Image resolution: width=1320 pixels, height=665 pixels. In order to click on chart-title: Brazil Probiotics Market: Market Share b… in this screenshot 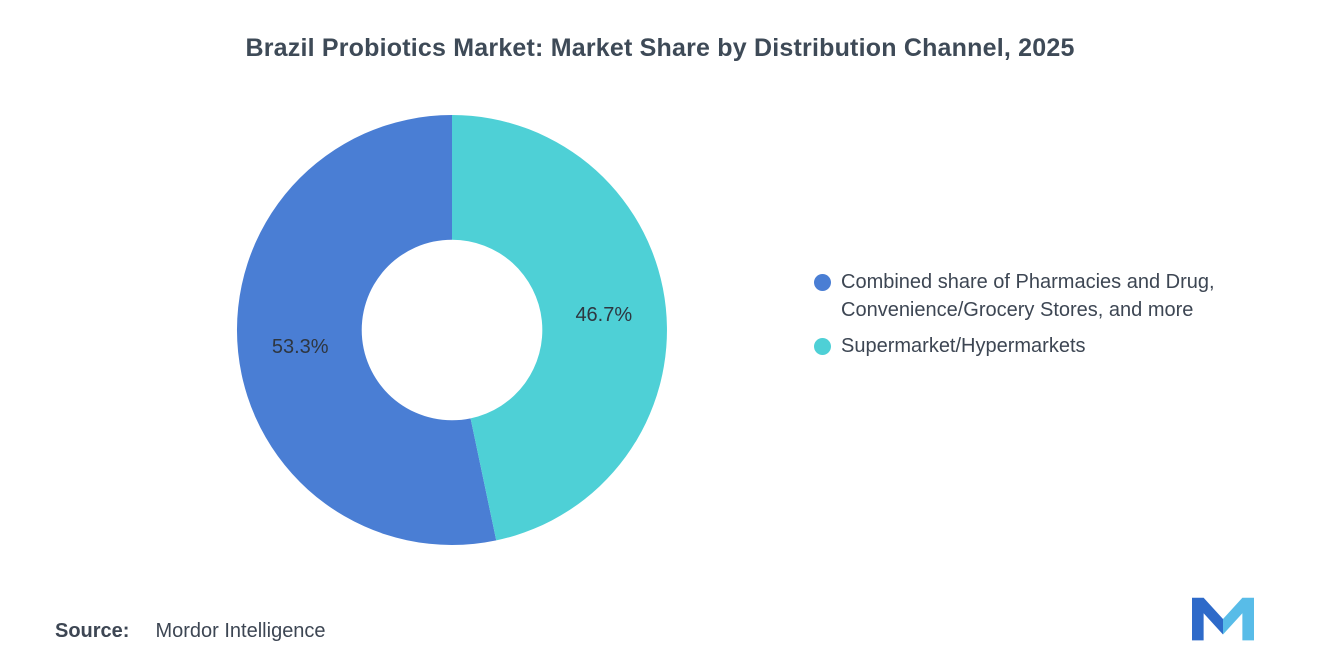, I will do `click(660, 48)`.